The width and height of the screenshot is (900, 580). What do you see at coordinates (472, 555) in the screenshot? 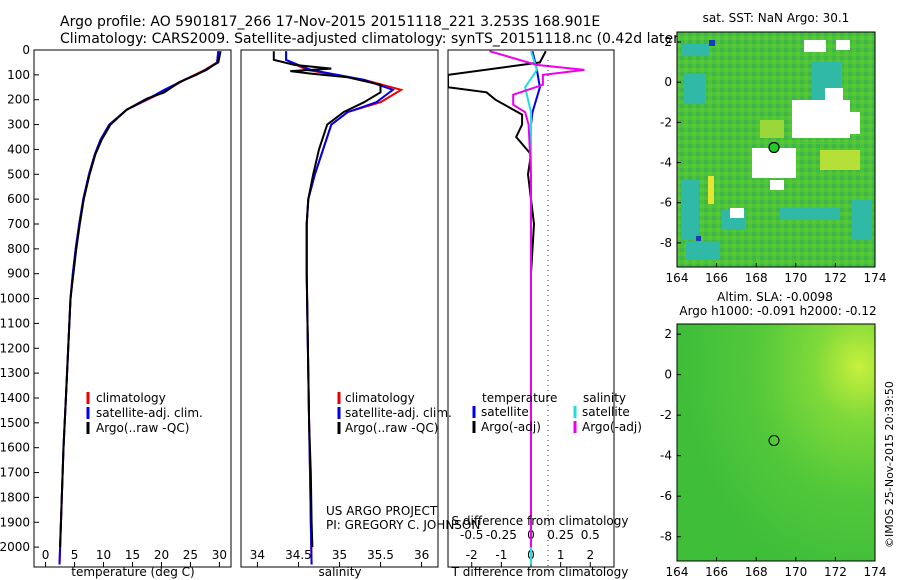
I see `t-difference-tick-label: -2` at bounding box center [472, 555].